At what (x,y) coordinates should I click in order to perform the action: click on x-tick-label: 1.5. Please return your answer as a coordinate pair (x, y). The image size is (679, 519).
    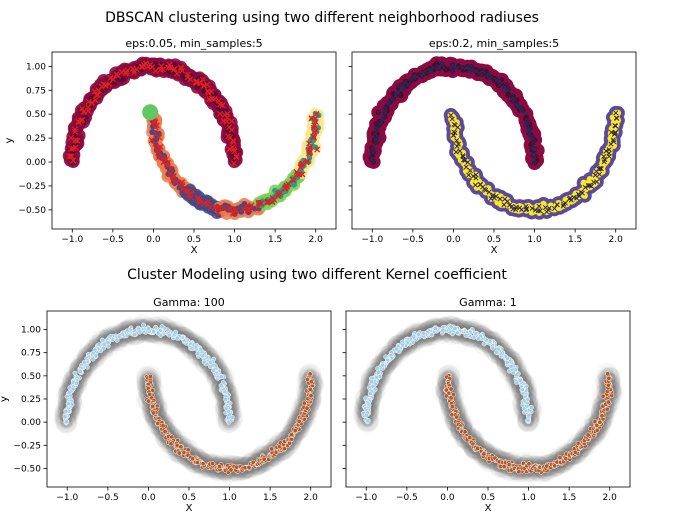
    Looking at the image, I should click on (270, 498).